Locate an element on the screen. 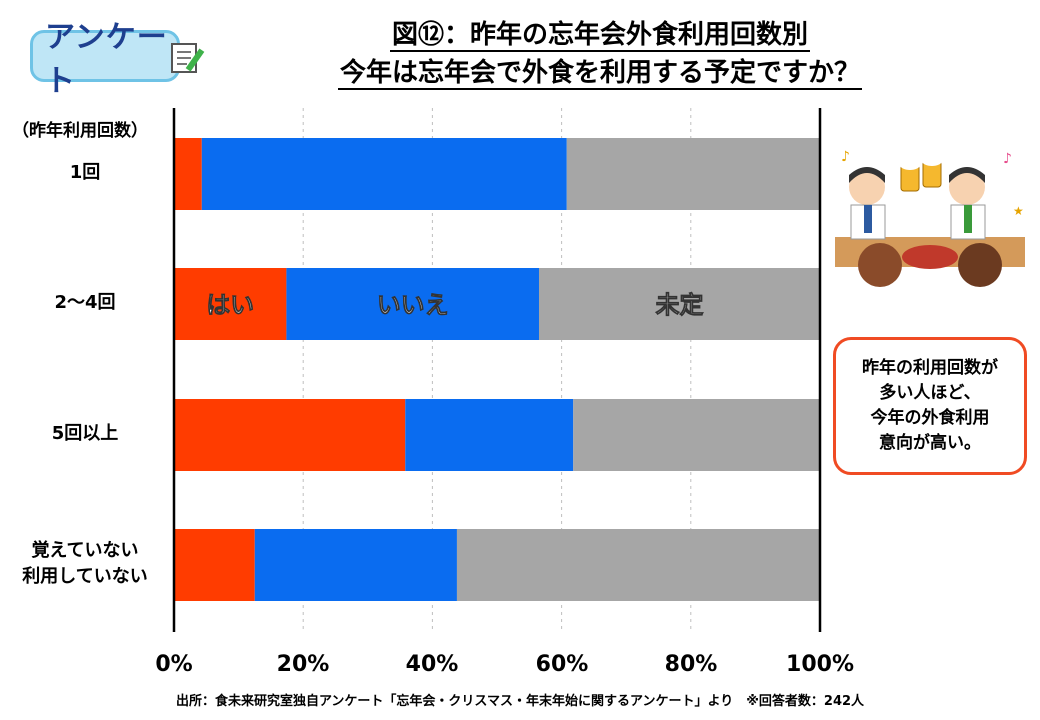  callout-line: 昨年の利用回数が is located at coordinates (930, 368).